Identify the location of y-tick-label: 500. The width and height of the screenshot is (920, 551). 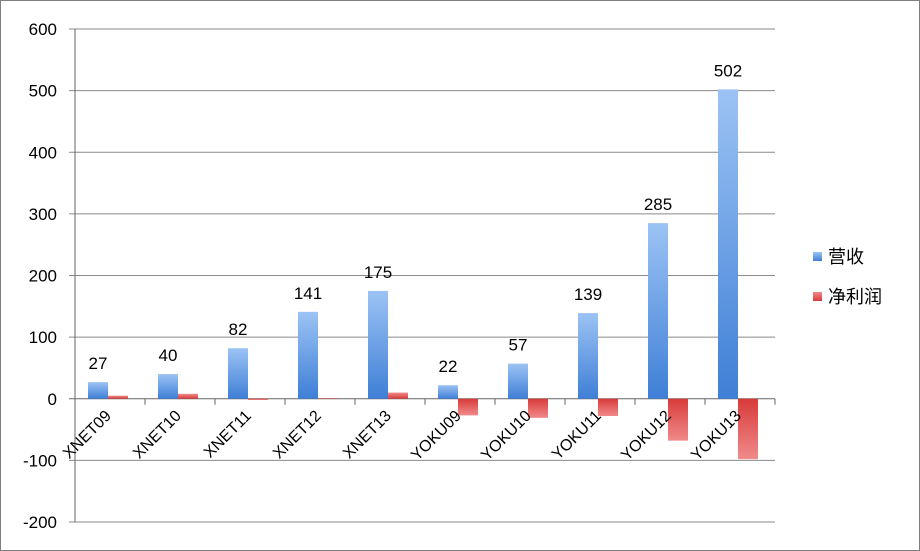
(43, 91).